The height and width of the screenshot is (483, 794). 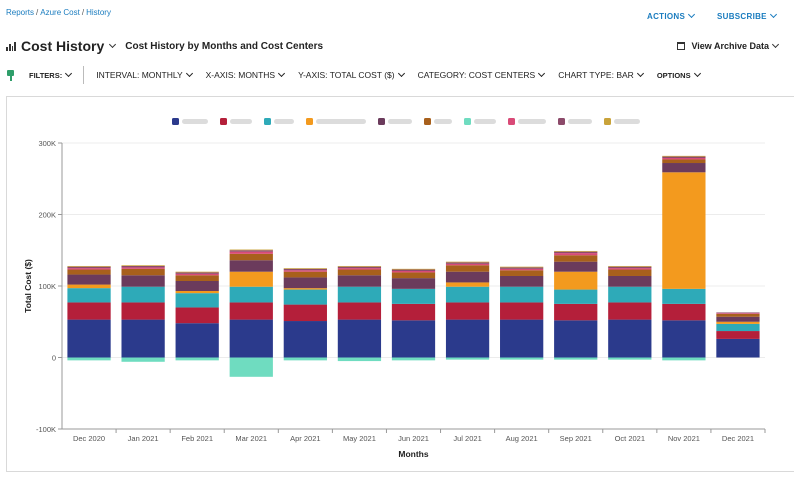 What do you see at coordinates (679, 74) in the screenshot?
I see `options-dropdown: OPTIONS` at bounding box center [679, 74].